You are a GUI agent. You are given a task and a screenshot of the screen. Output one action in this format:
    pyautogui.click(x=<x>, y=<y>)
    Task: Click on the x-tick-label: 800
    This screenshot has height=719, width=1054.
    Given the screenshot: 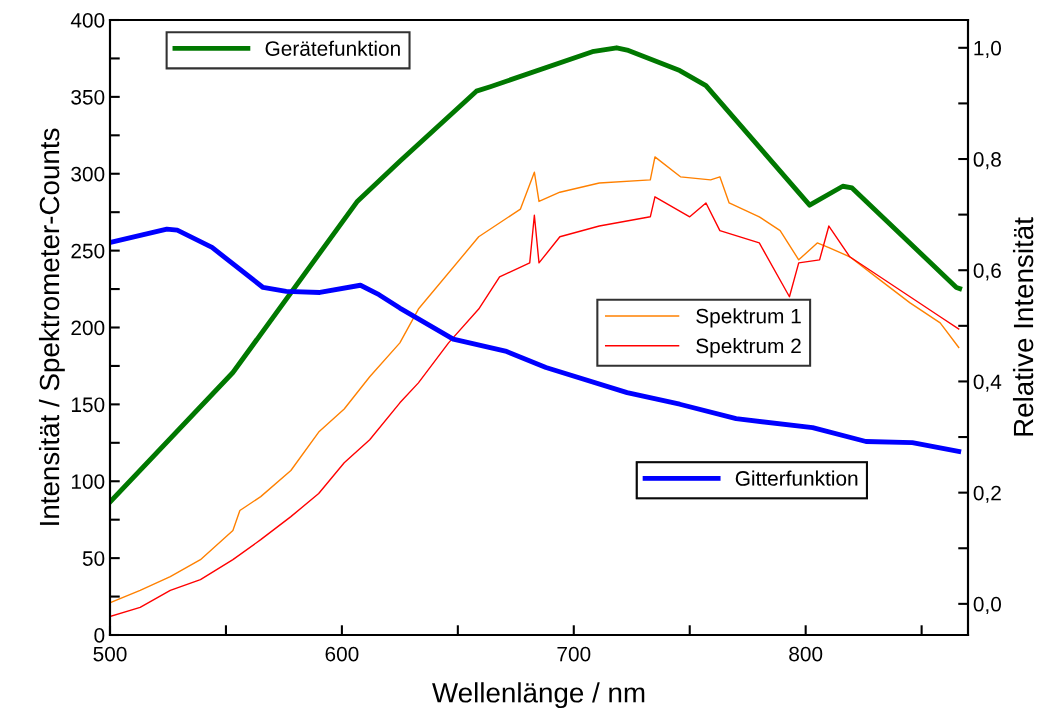 What is the action you would take?
    pyautogui.click(x=806, y=654)
    